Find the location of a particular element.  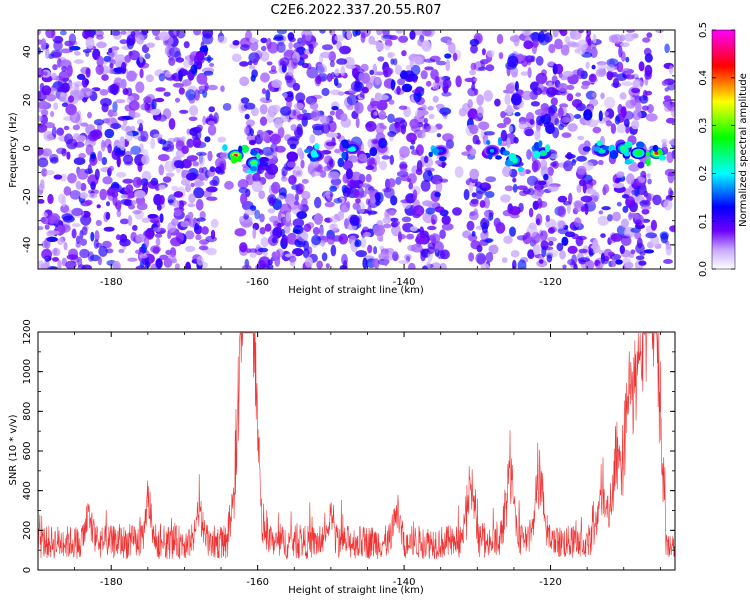

x-tick-label: -140 is located at coordinates (404, 282).